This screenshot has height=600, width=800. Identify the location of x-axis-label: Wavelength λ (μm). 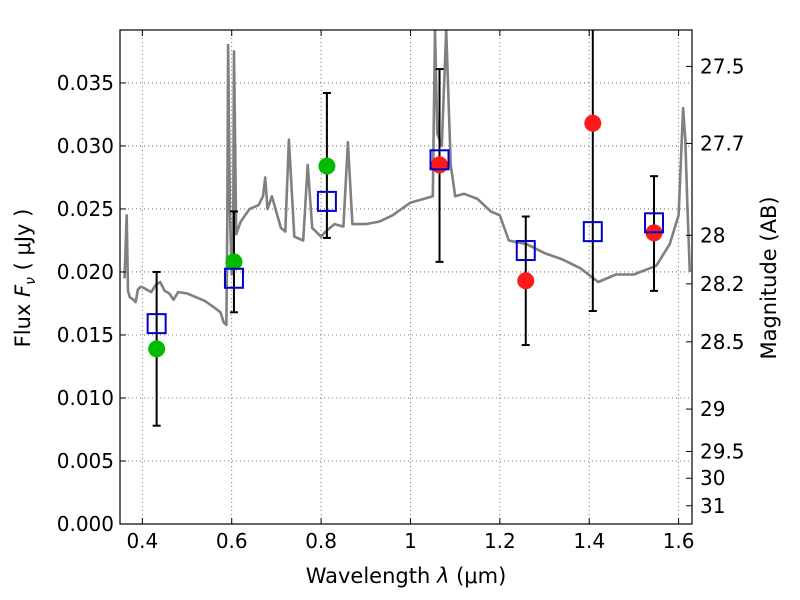
(406, 576).